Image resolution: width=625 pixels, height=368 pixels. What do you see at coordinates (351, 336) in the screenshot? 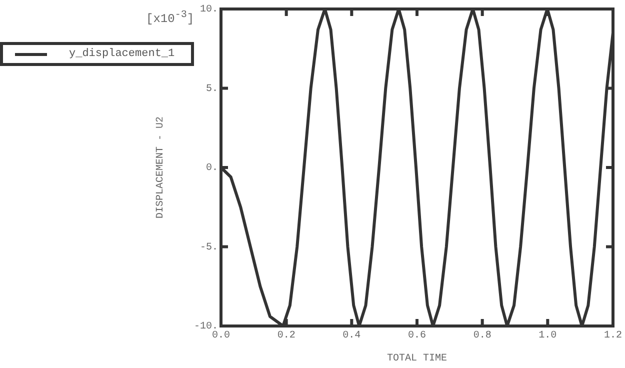
I see `x-tick-label: 0.4` at bounding box center [351, 336].